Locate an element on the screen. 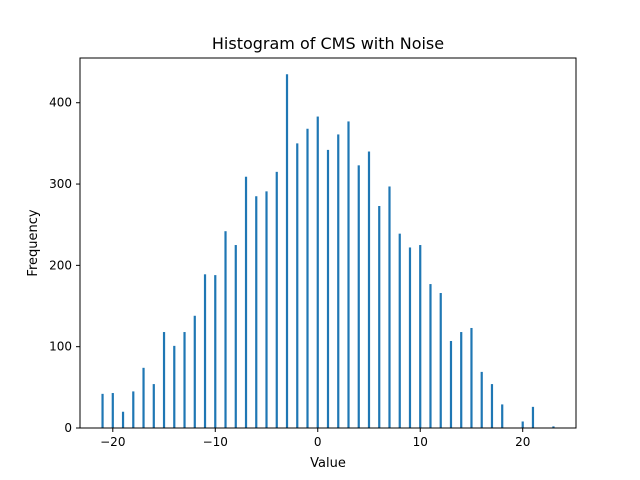  y-tick-label: 400 is located at coordinates (60, 103).